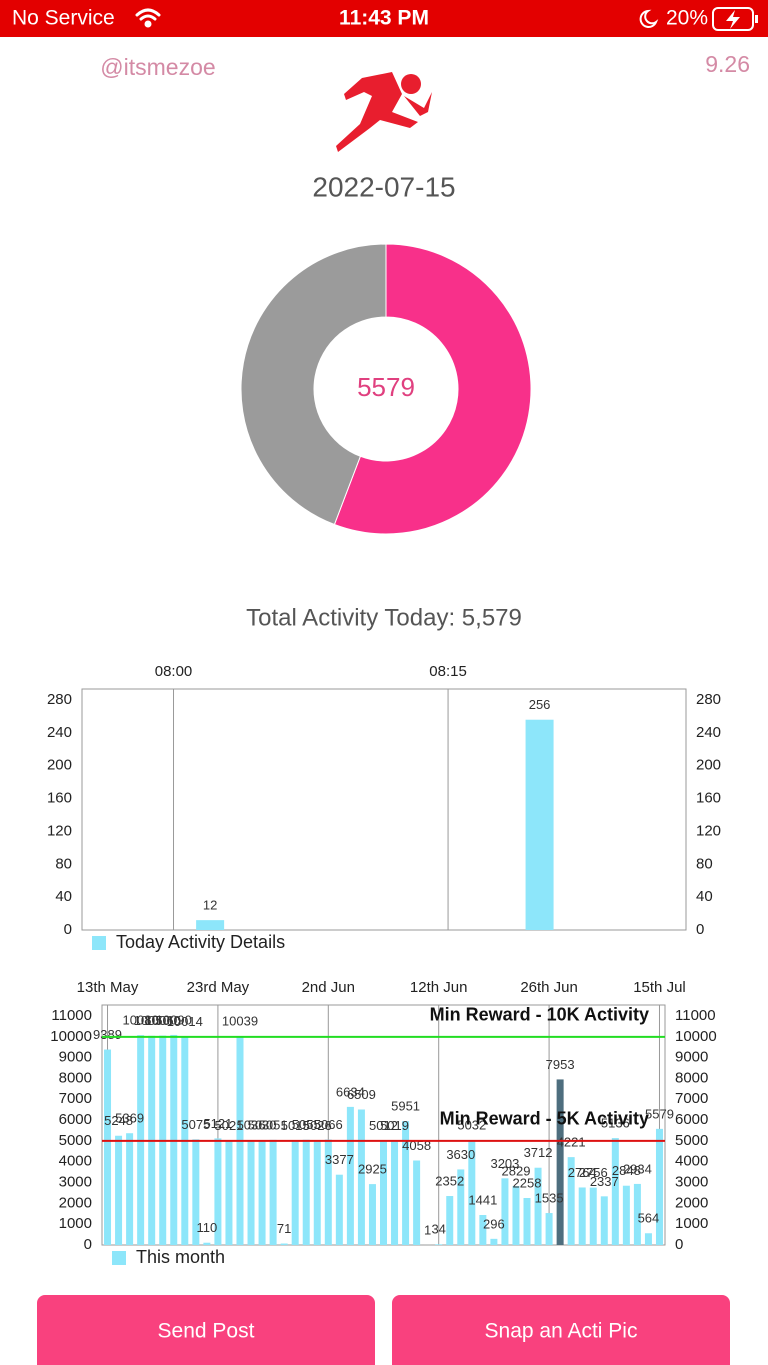 The height and width of the screenshot is (1365, 768). I want to click on date: 2022-07-15, so click(383, 186).